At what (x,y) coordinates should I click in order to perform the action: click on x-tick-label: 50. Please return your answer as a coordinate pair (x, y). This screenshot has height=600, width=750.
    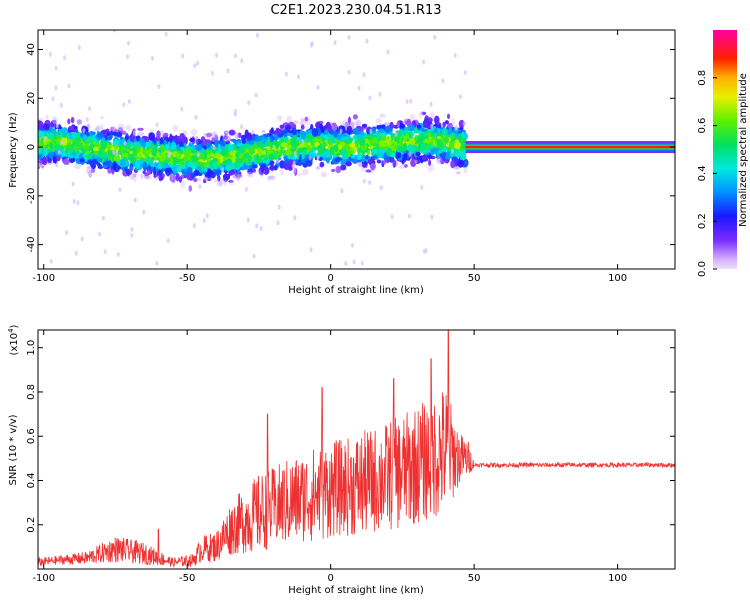
    Looking at the image, I should click on (474, 278).